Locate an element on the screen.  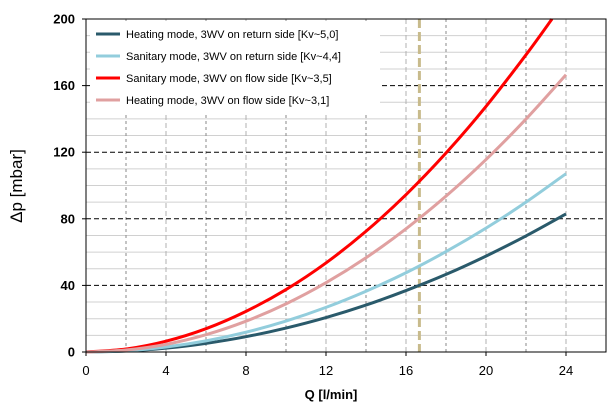
x-tick-labels: 0 4 8 12 16 20 24 is located at coordinates (327, 365).